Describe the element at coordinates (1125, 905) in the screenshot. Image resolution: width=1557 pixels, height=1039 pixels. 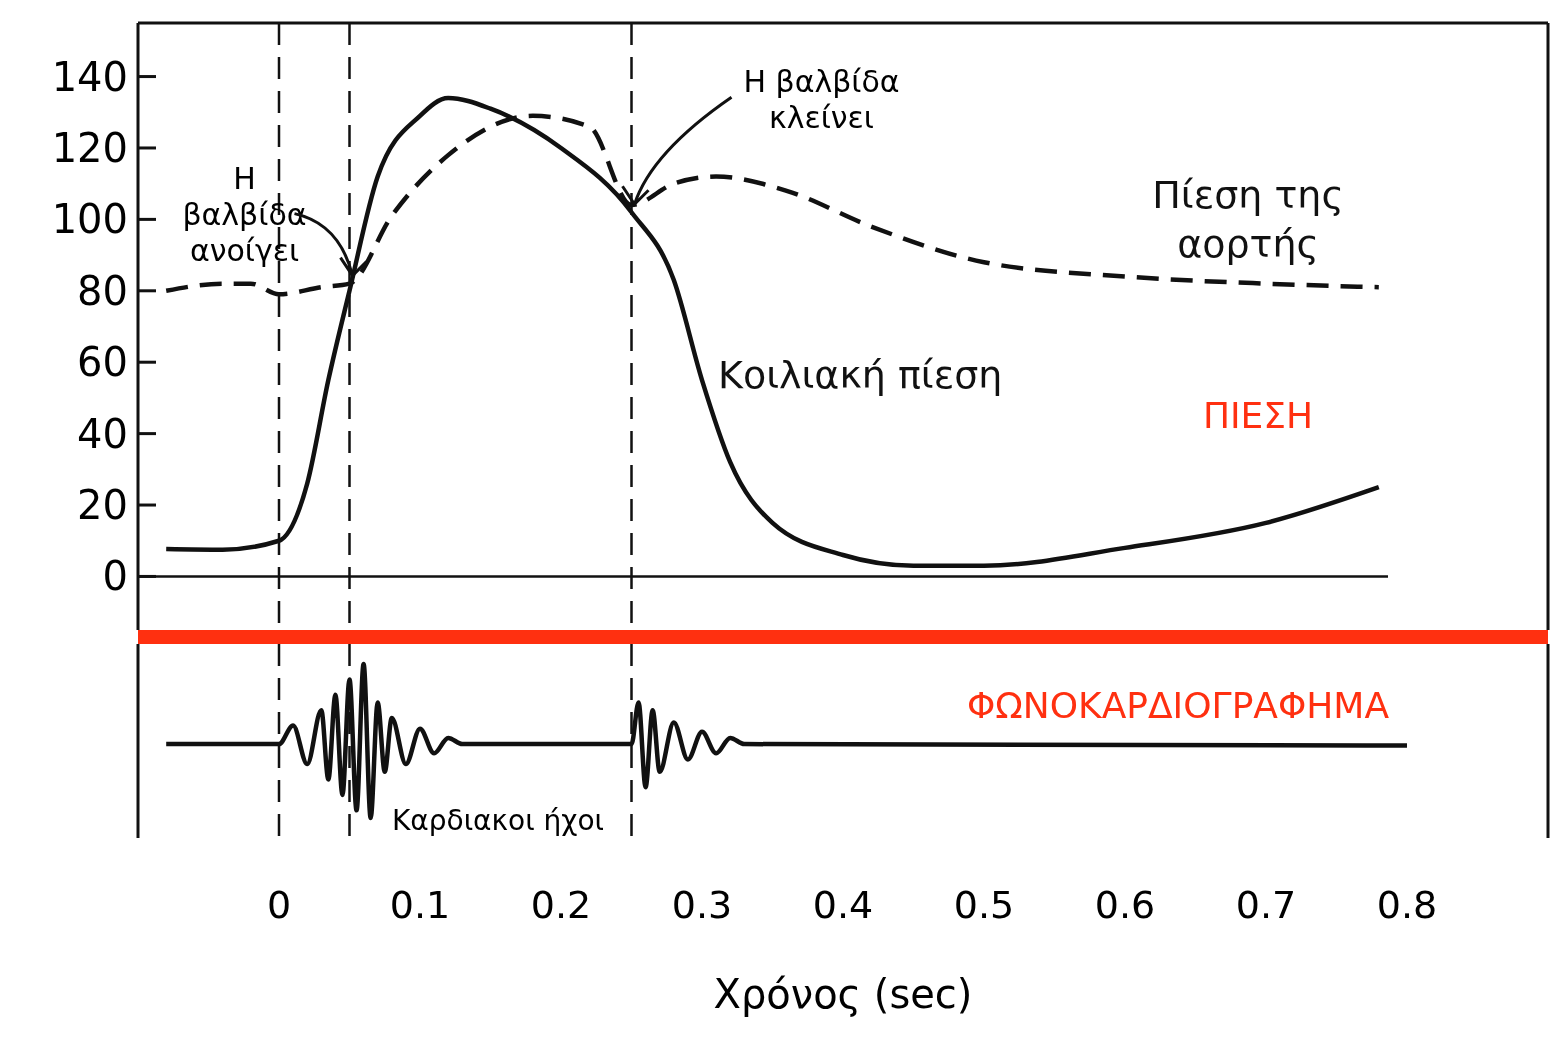
I see `x-tick-label: 0.6` at that location.